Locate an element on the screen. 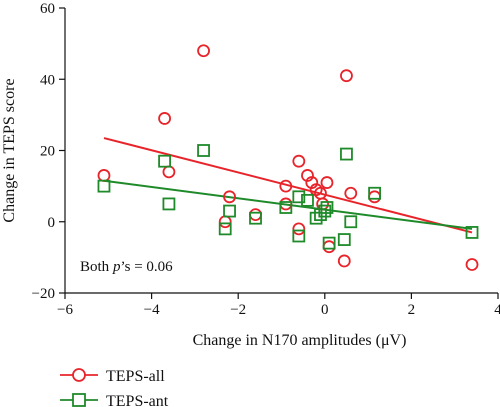 Image resolution: width=500 pixels, height=407 pixels. x-tick-label: −4 is located at coordinates (152, 310).